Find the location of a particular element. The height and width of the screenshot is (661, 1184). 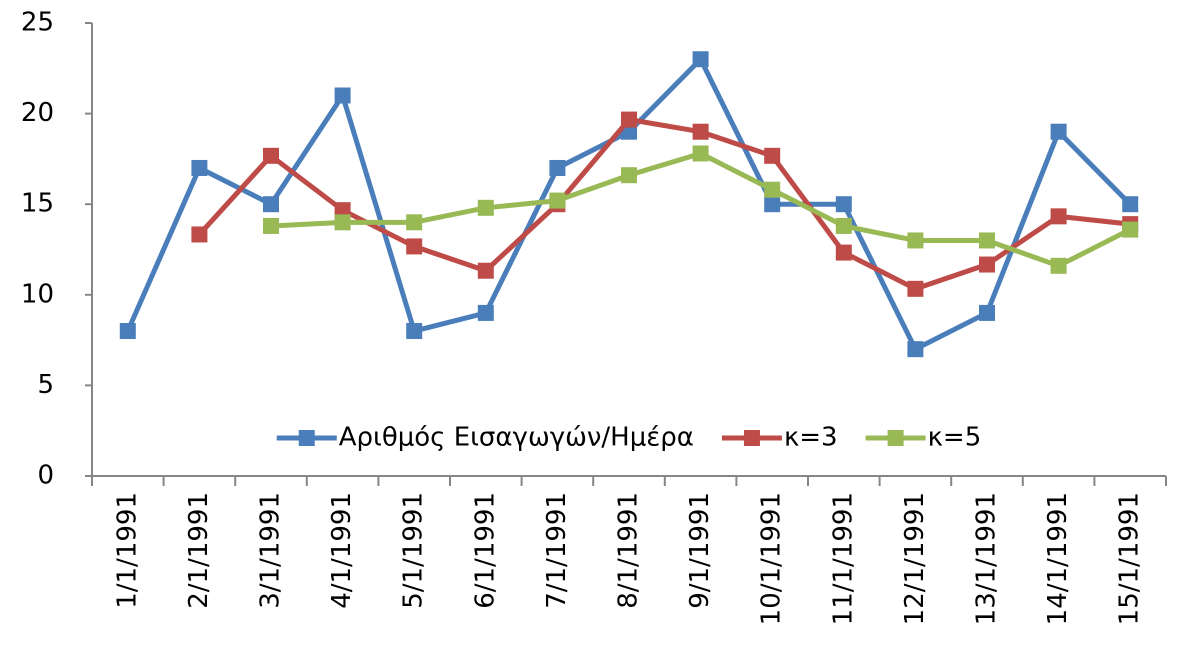

legend: Αριθμός Εισαγωγών/Ημέρα κ=3 κ=5 is located at coordinates (629, 438).